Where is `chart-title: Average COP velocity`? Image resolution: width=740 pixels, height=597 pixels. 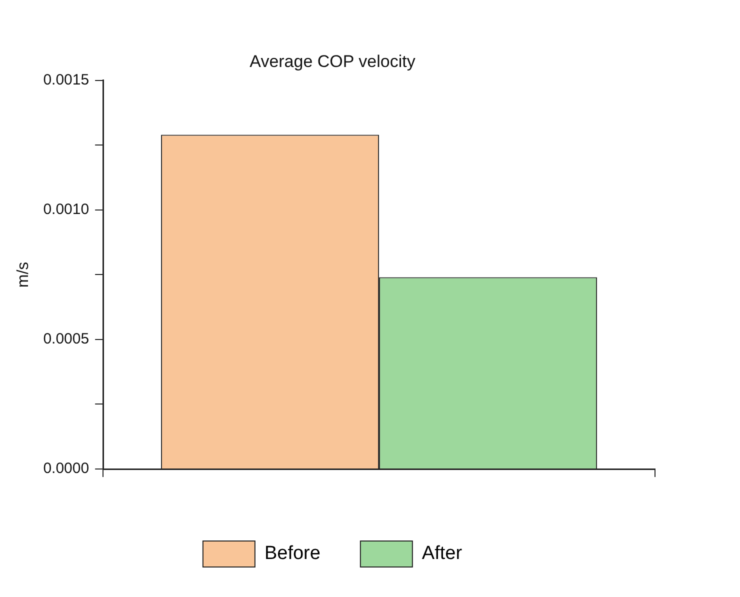
chart-title: Average COP velocity is located at coordinates (333, 61).